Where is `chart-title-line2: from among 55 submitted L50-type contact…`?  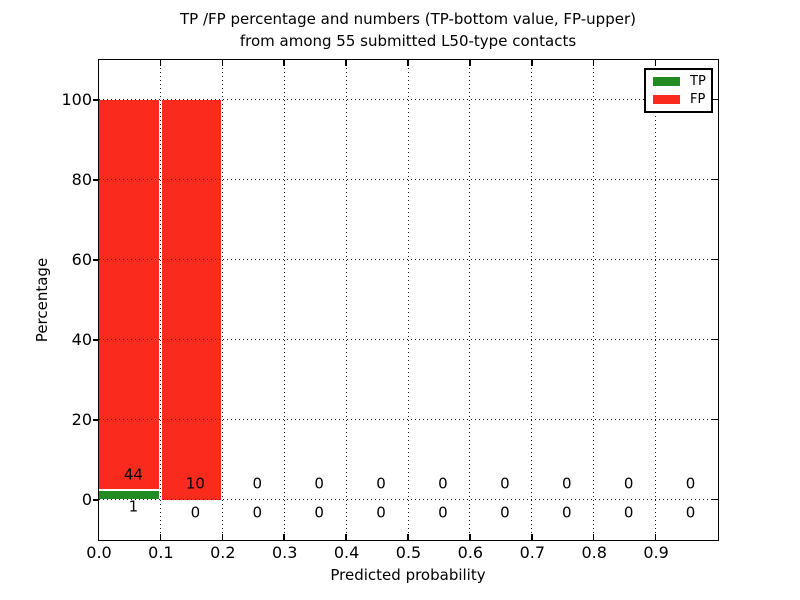
chart-title-line2: from among 55 submitted L50-type contact… is located at coordinates (408, 41).